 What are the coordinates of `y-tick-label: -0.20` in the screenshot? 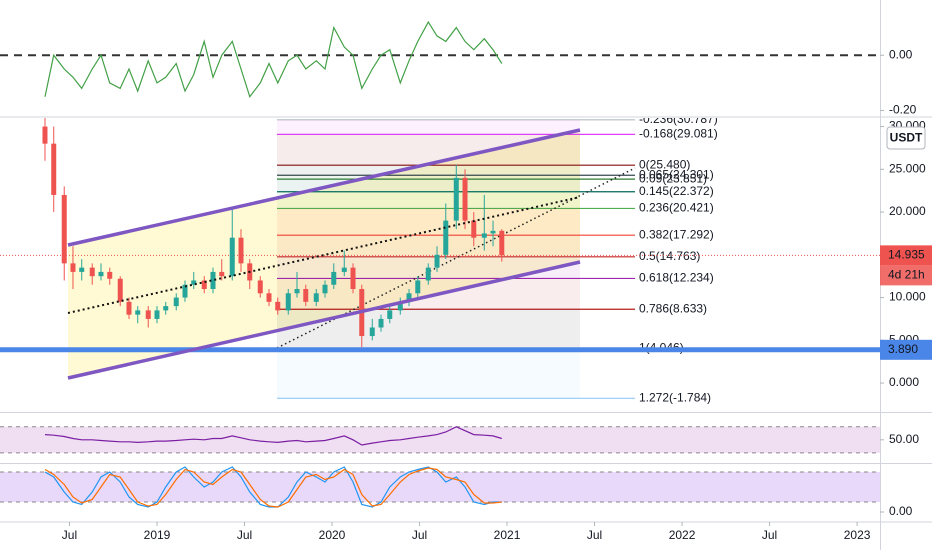 It's located at (903, 110).